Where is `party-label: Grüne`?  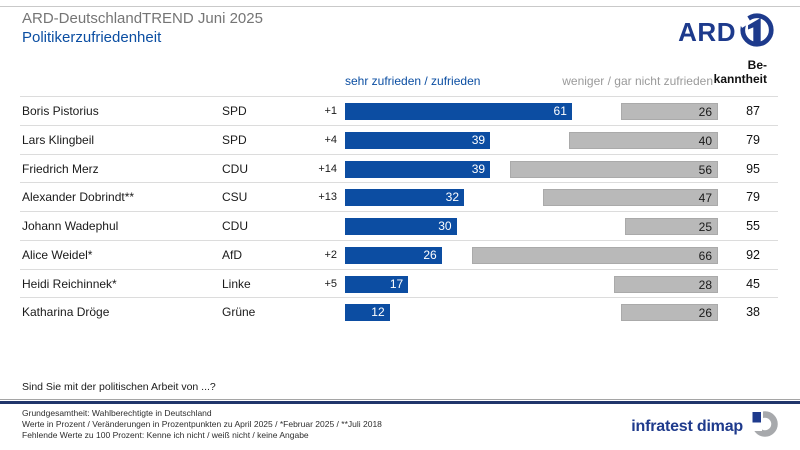
party-label: Grüne is located at coordinates (239, 312).